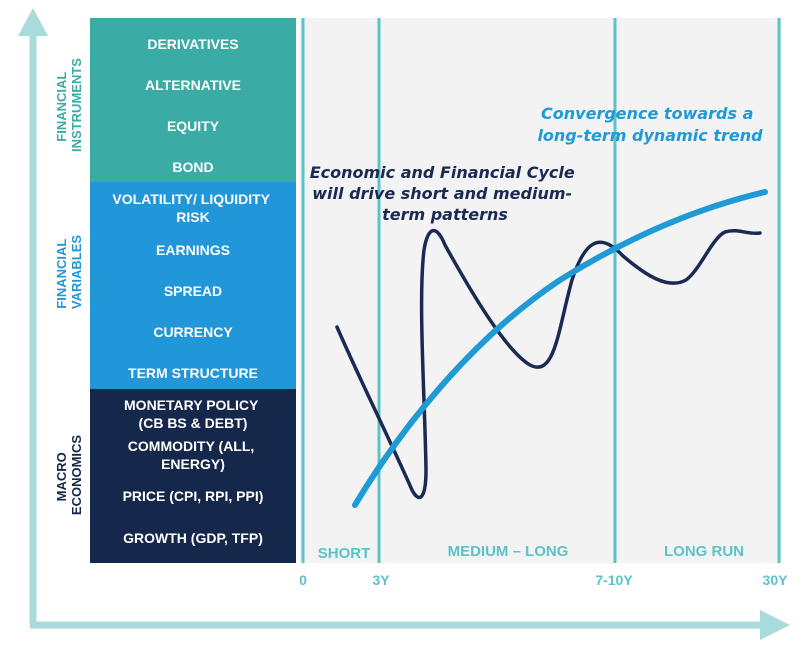  I want to click on instruments-list: DERIVATIVES ALTERNATIVE EQUITY BOND, so click(193, 105).